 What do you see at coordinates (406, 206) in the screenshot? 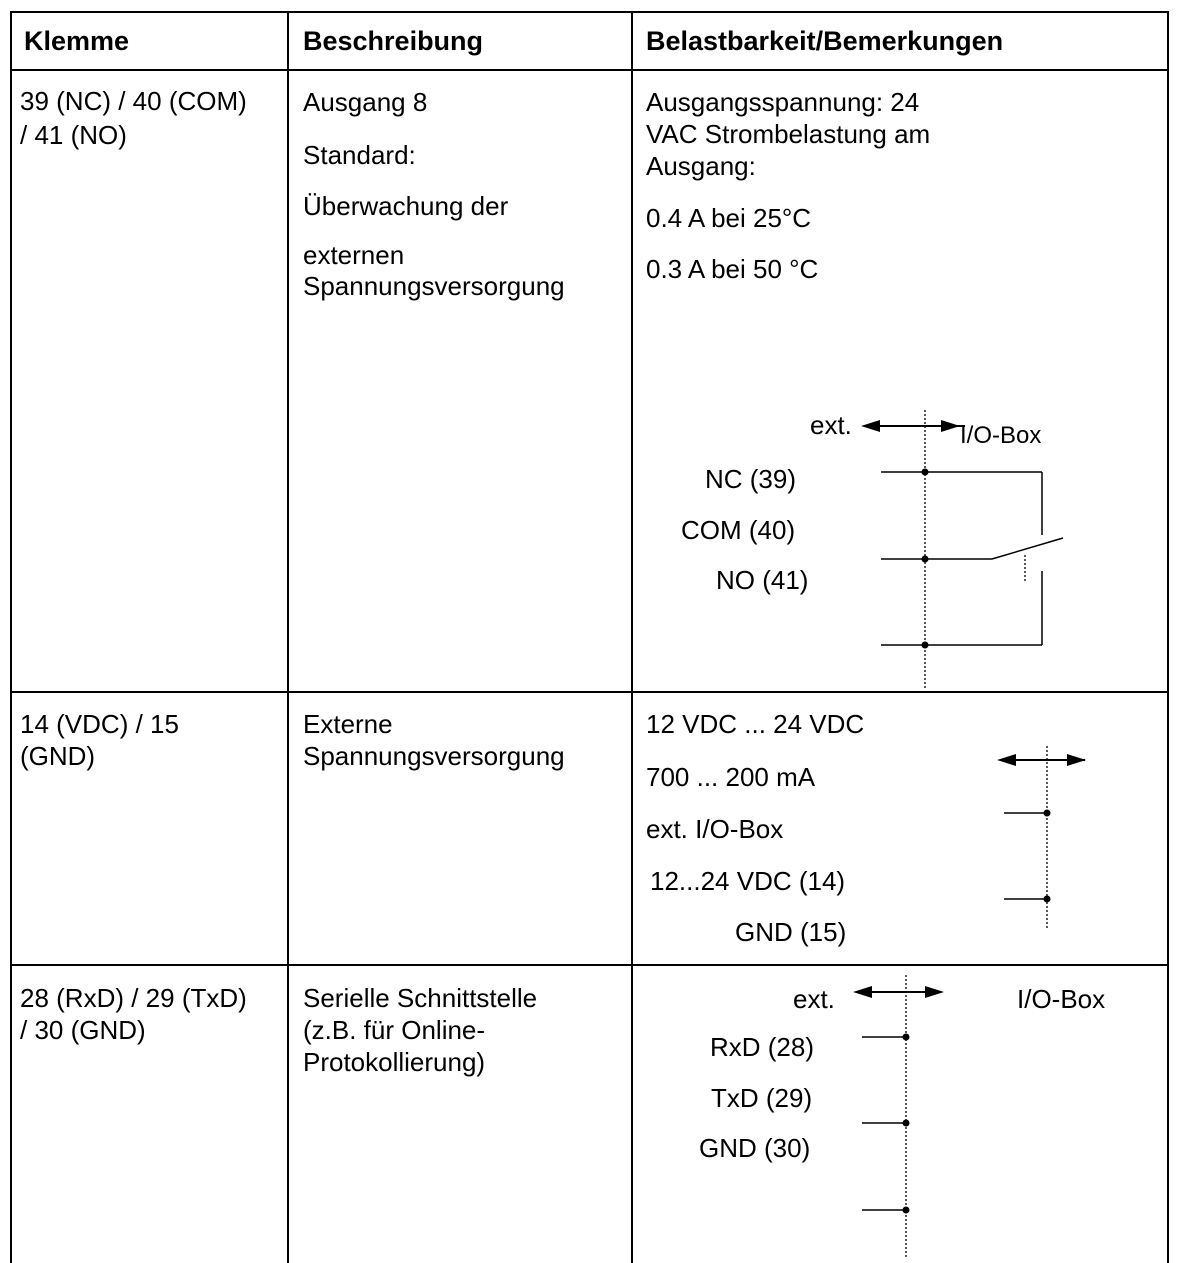
I see `row1-beschreibung-line3: Überwachung der` at bounding box center [406, 206].